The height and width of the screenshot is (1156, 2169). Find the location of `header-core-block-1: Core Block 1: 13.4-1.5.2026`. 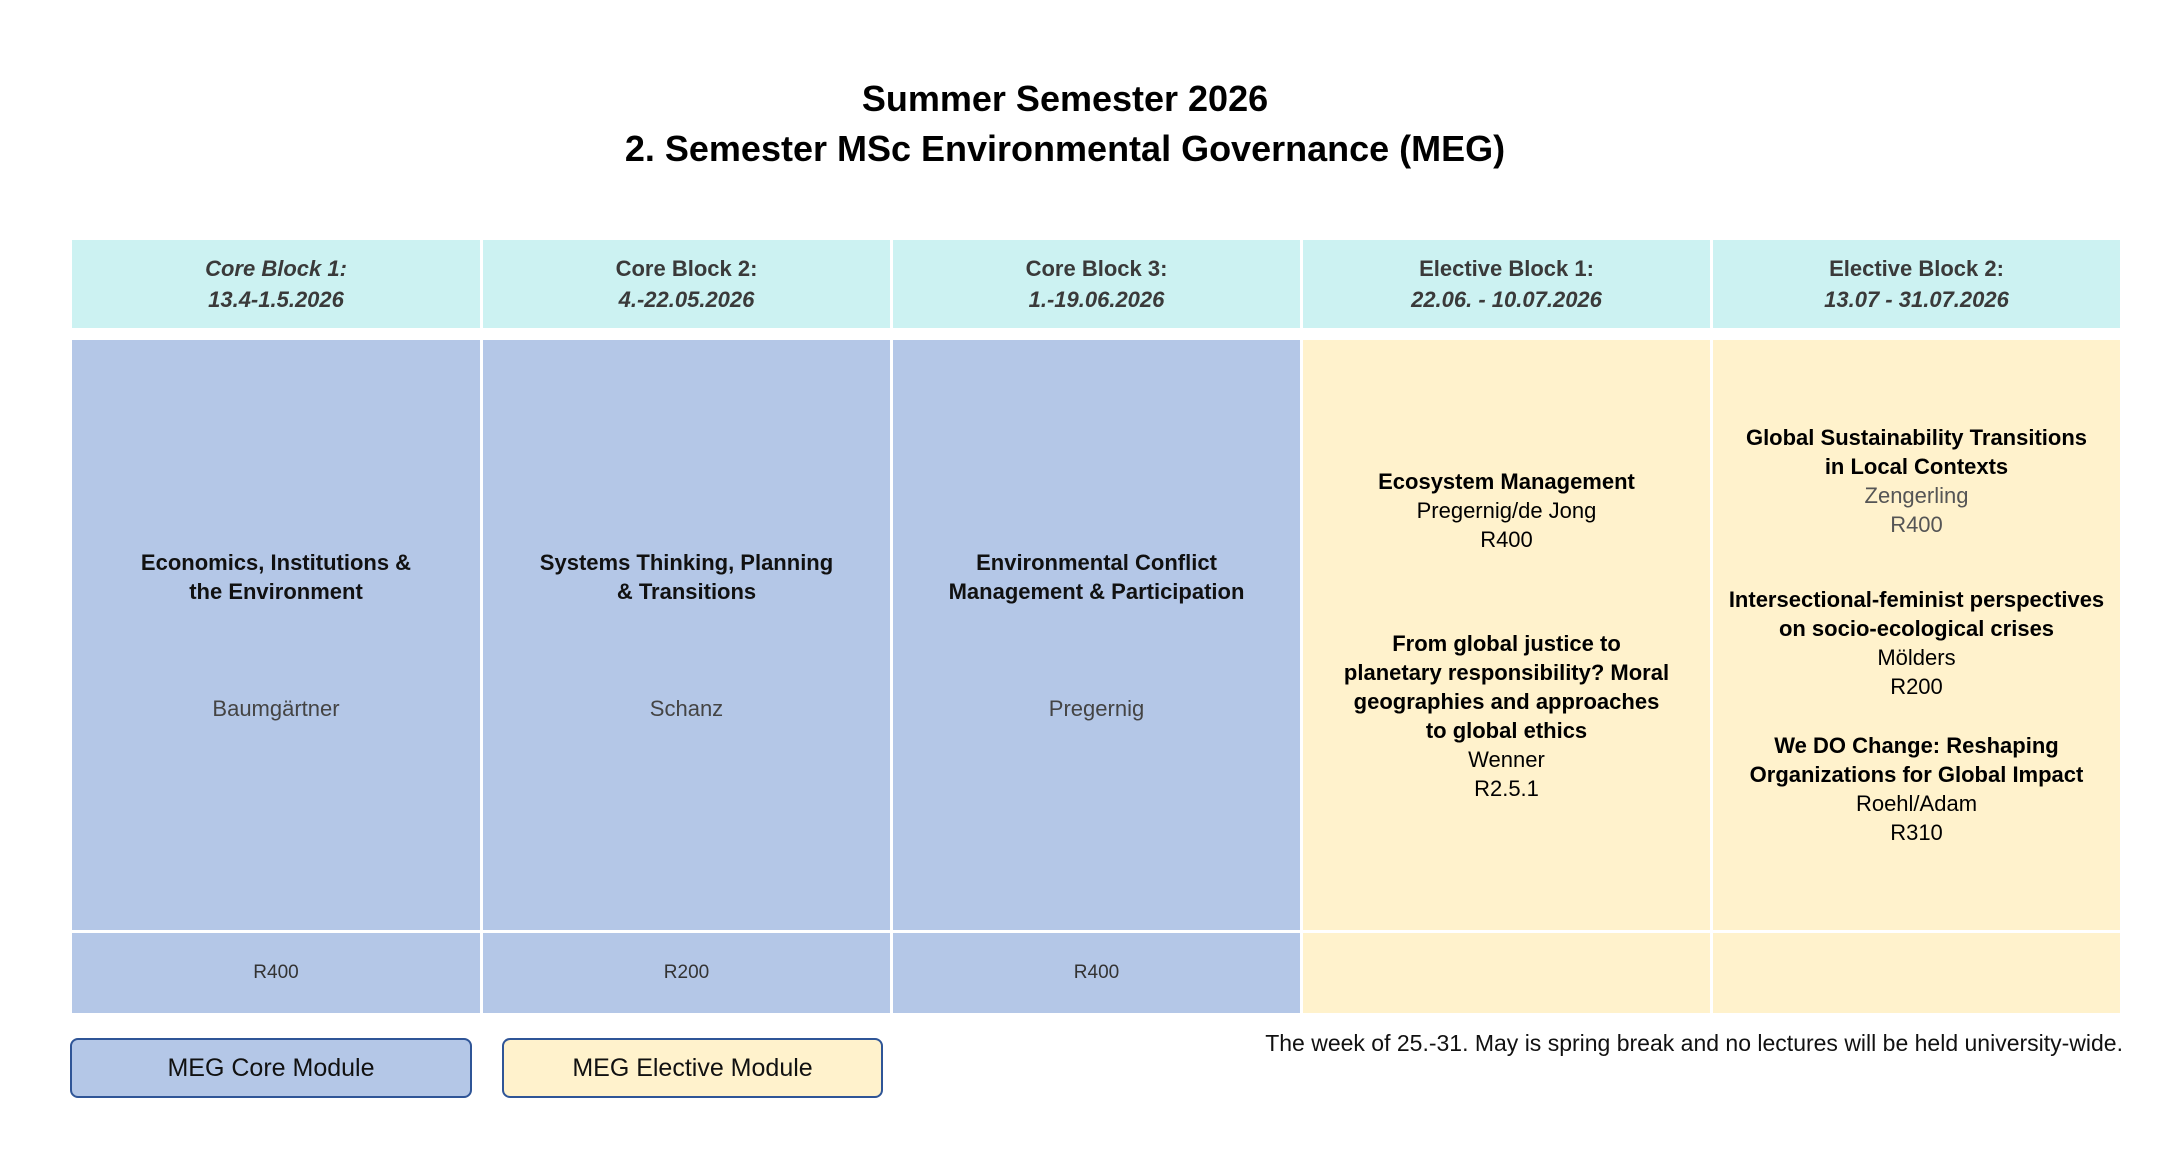

header-core-block-1: Core Block 1: 13.4-1.5.2026 is located at coordinates (276, 284).